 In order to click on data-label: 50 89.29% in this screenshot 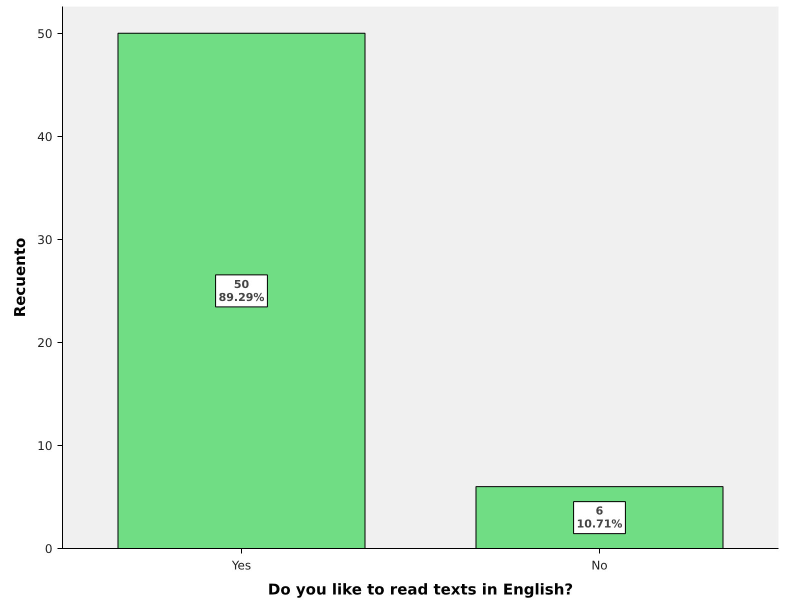, I will do `click(241, 291)`.